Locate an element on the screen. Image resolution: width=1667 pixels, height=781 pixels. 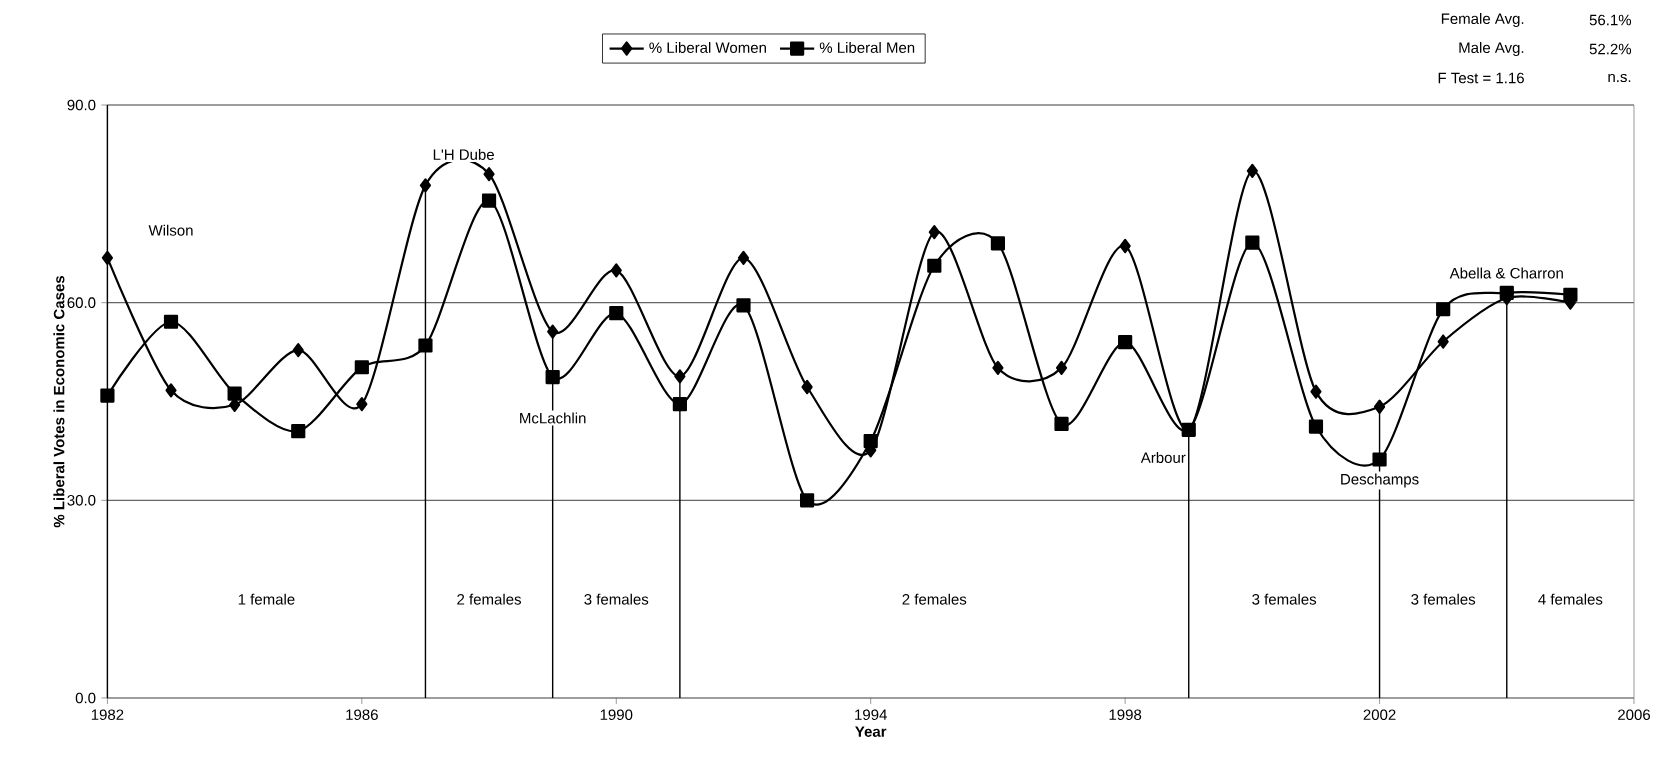
annotation: McLachlin is located at coordinates (553, 418).